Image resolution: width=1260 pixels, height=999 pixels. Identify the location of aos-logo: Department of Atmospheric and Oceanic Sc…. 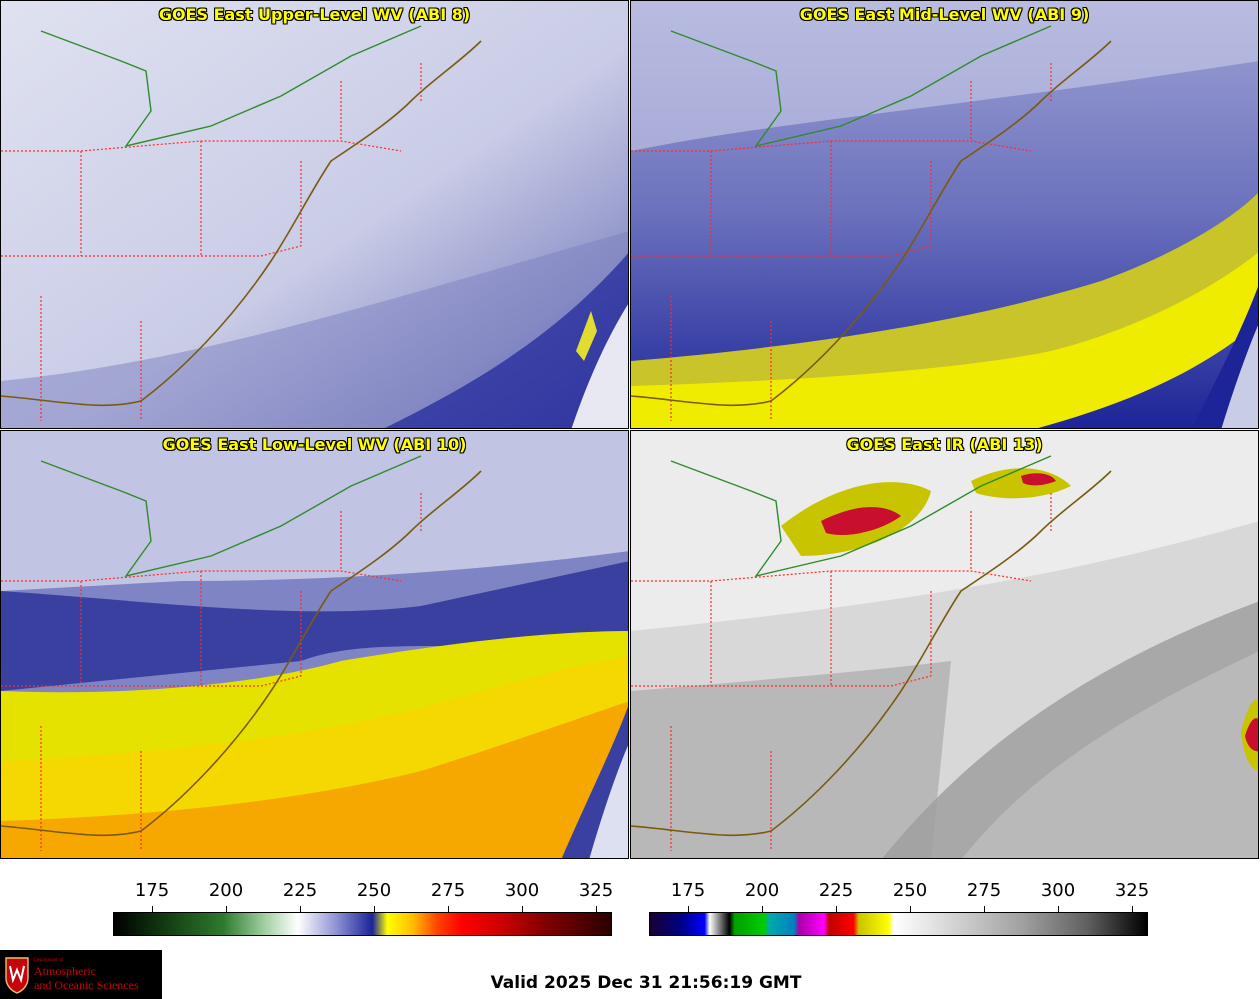
(81, 974).